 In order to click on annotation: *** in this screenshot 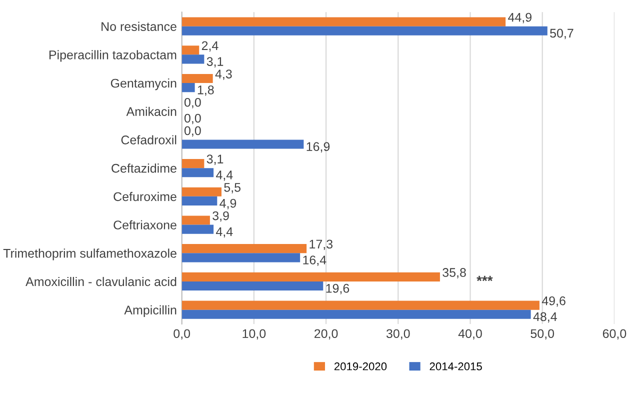, I will do `click(484, 279)`.